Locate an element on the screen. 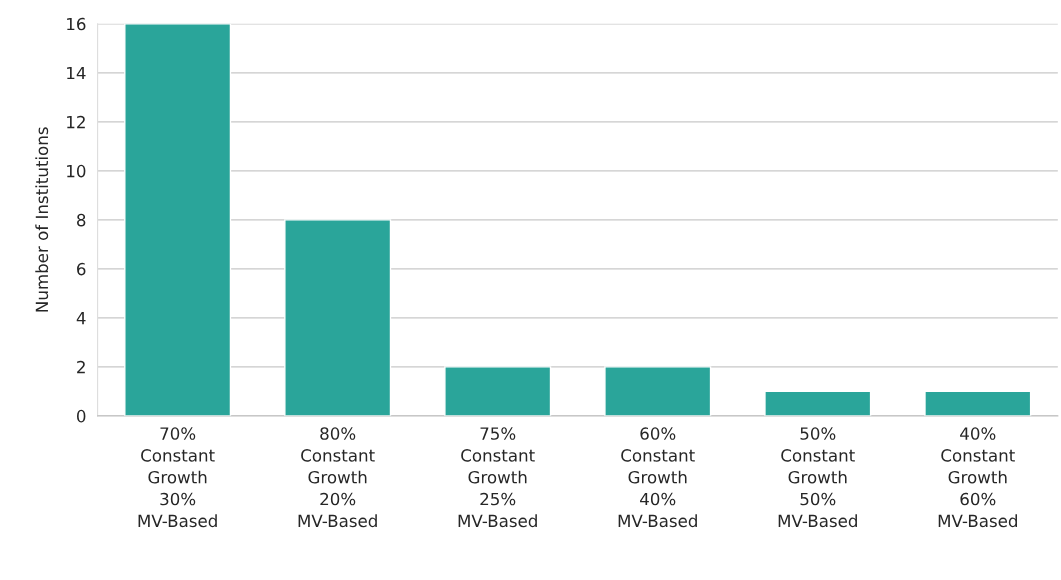  x-tick-label: 60% Constant Growth 40% MV-Based is located at coordinates (657, 477).